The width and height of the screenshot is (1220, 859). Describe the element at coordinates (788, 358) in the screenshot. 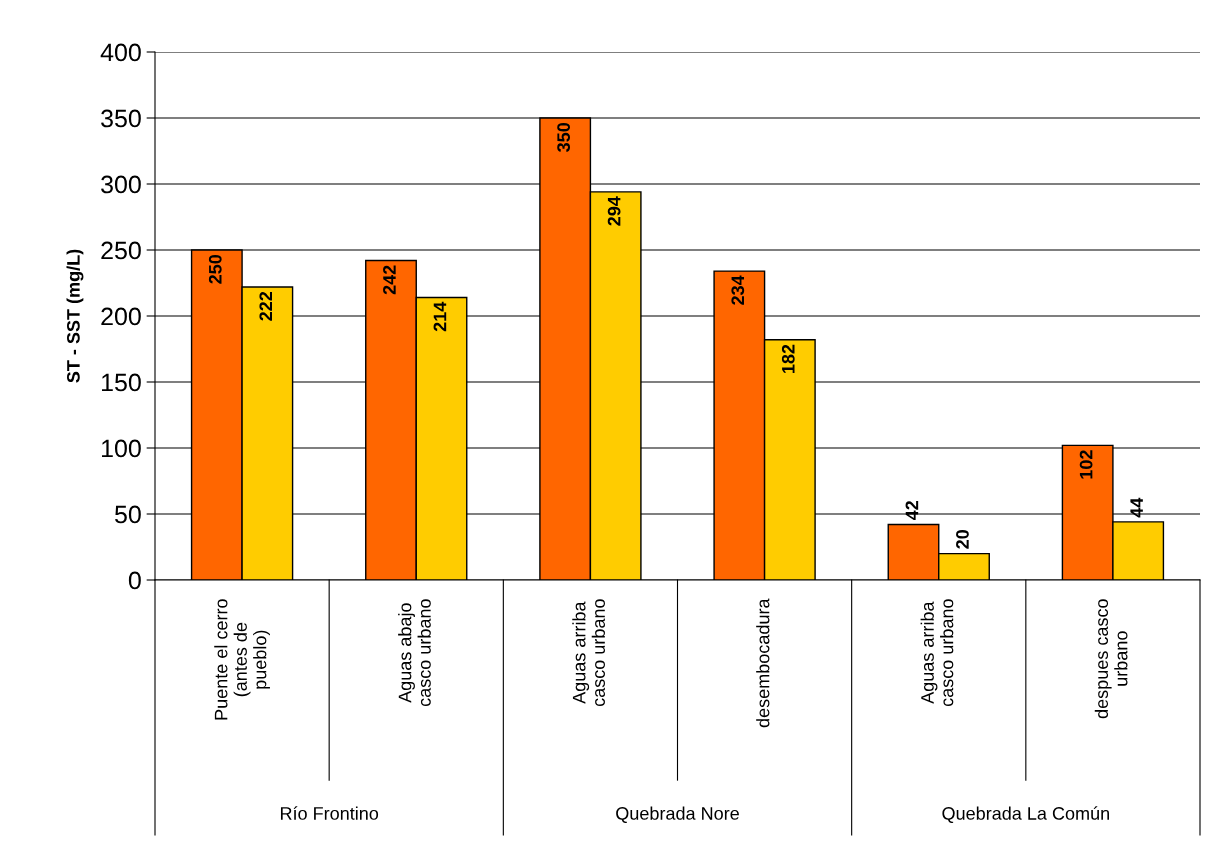

I see `data-label: 182` at that location.